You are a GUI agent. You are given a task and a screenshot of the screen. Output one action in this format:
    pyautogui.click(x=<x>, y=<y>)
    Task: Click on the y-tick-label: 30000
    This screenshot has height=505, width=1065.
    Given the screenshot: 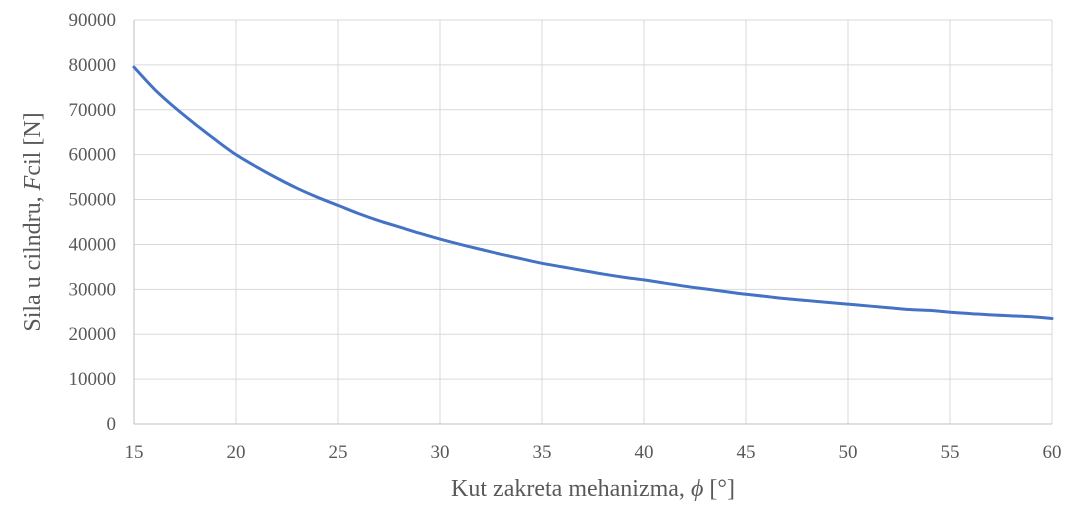 What is the action you would take?
    pyautogui.click(x=93, y=289)
    